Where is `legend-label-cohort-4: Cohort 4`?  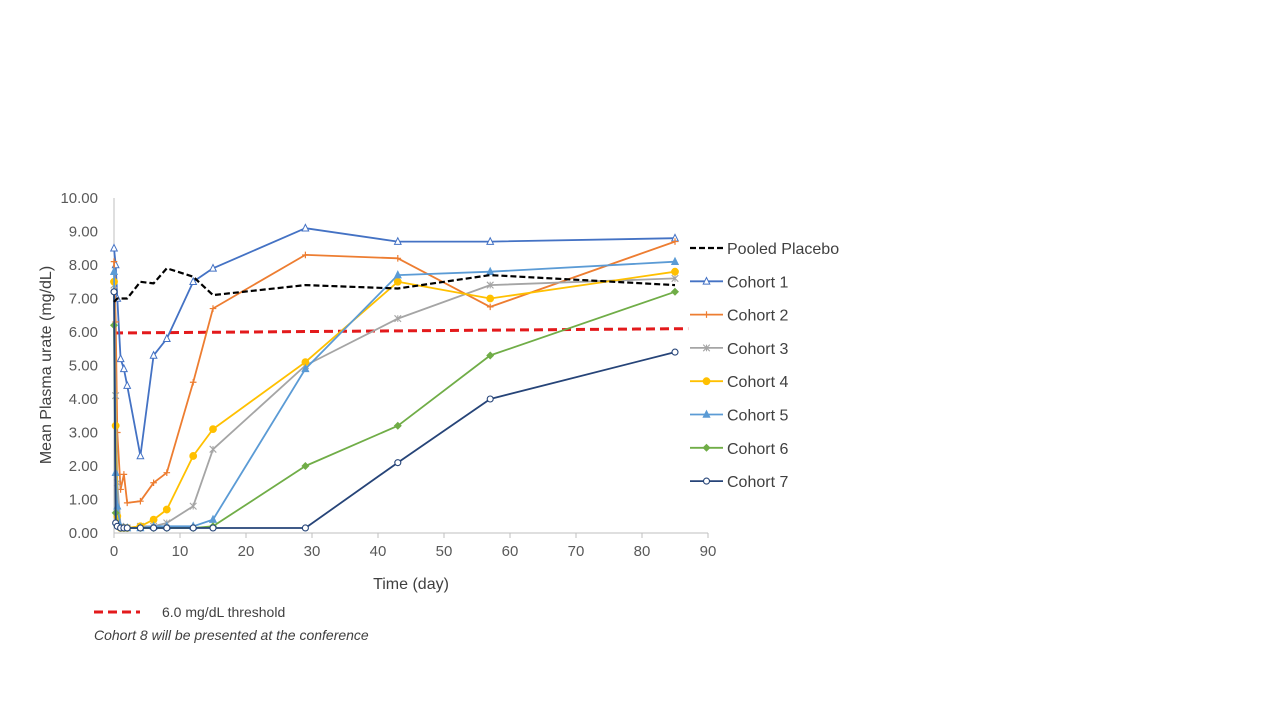 legend-label-cohort-4: Cohort 4 is located at coordinates (757, 382).